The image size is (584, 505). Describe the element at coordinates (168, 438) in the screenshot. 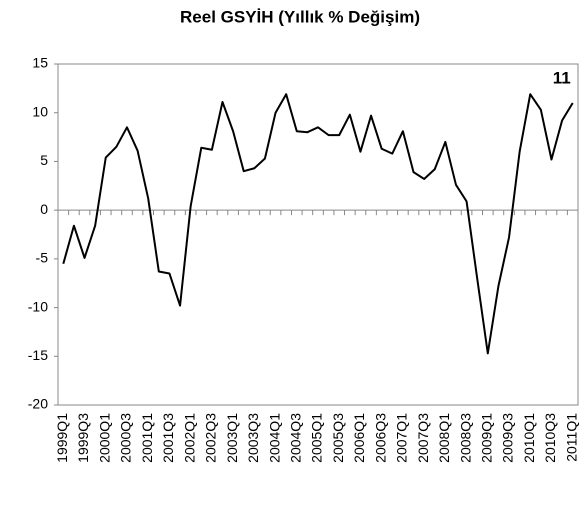

I see `x-tick-label: 2001Q3` at that location.